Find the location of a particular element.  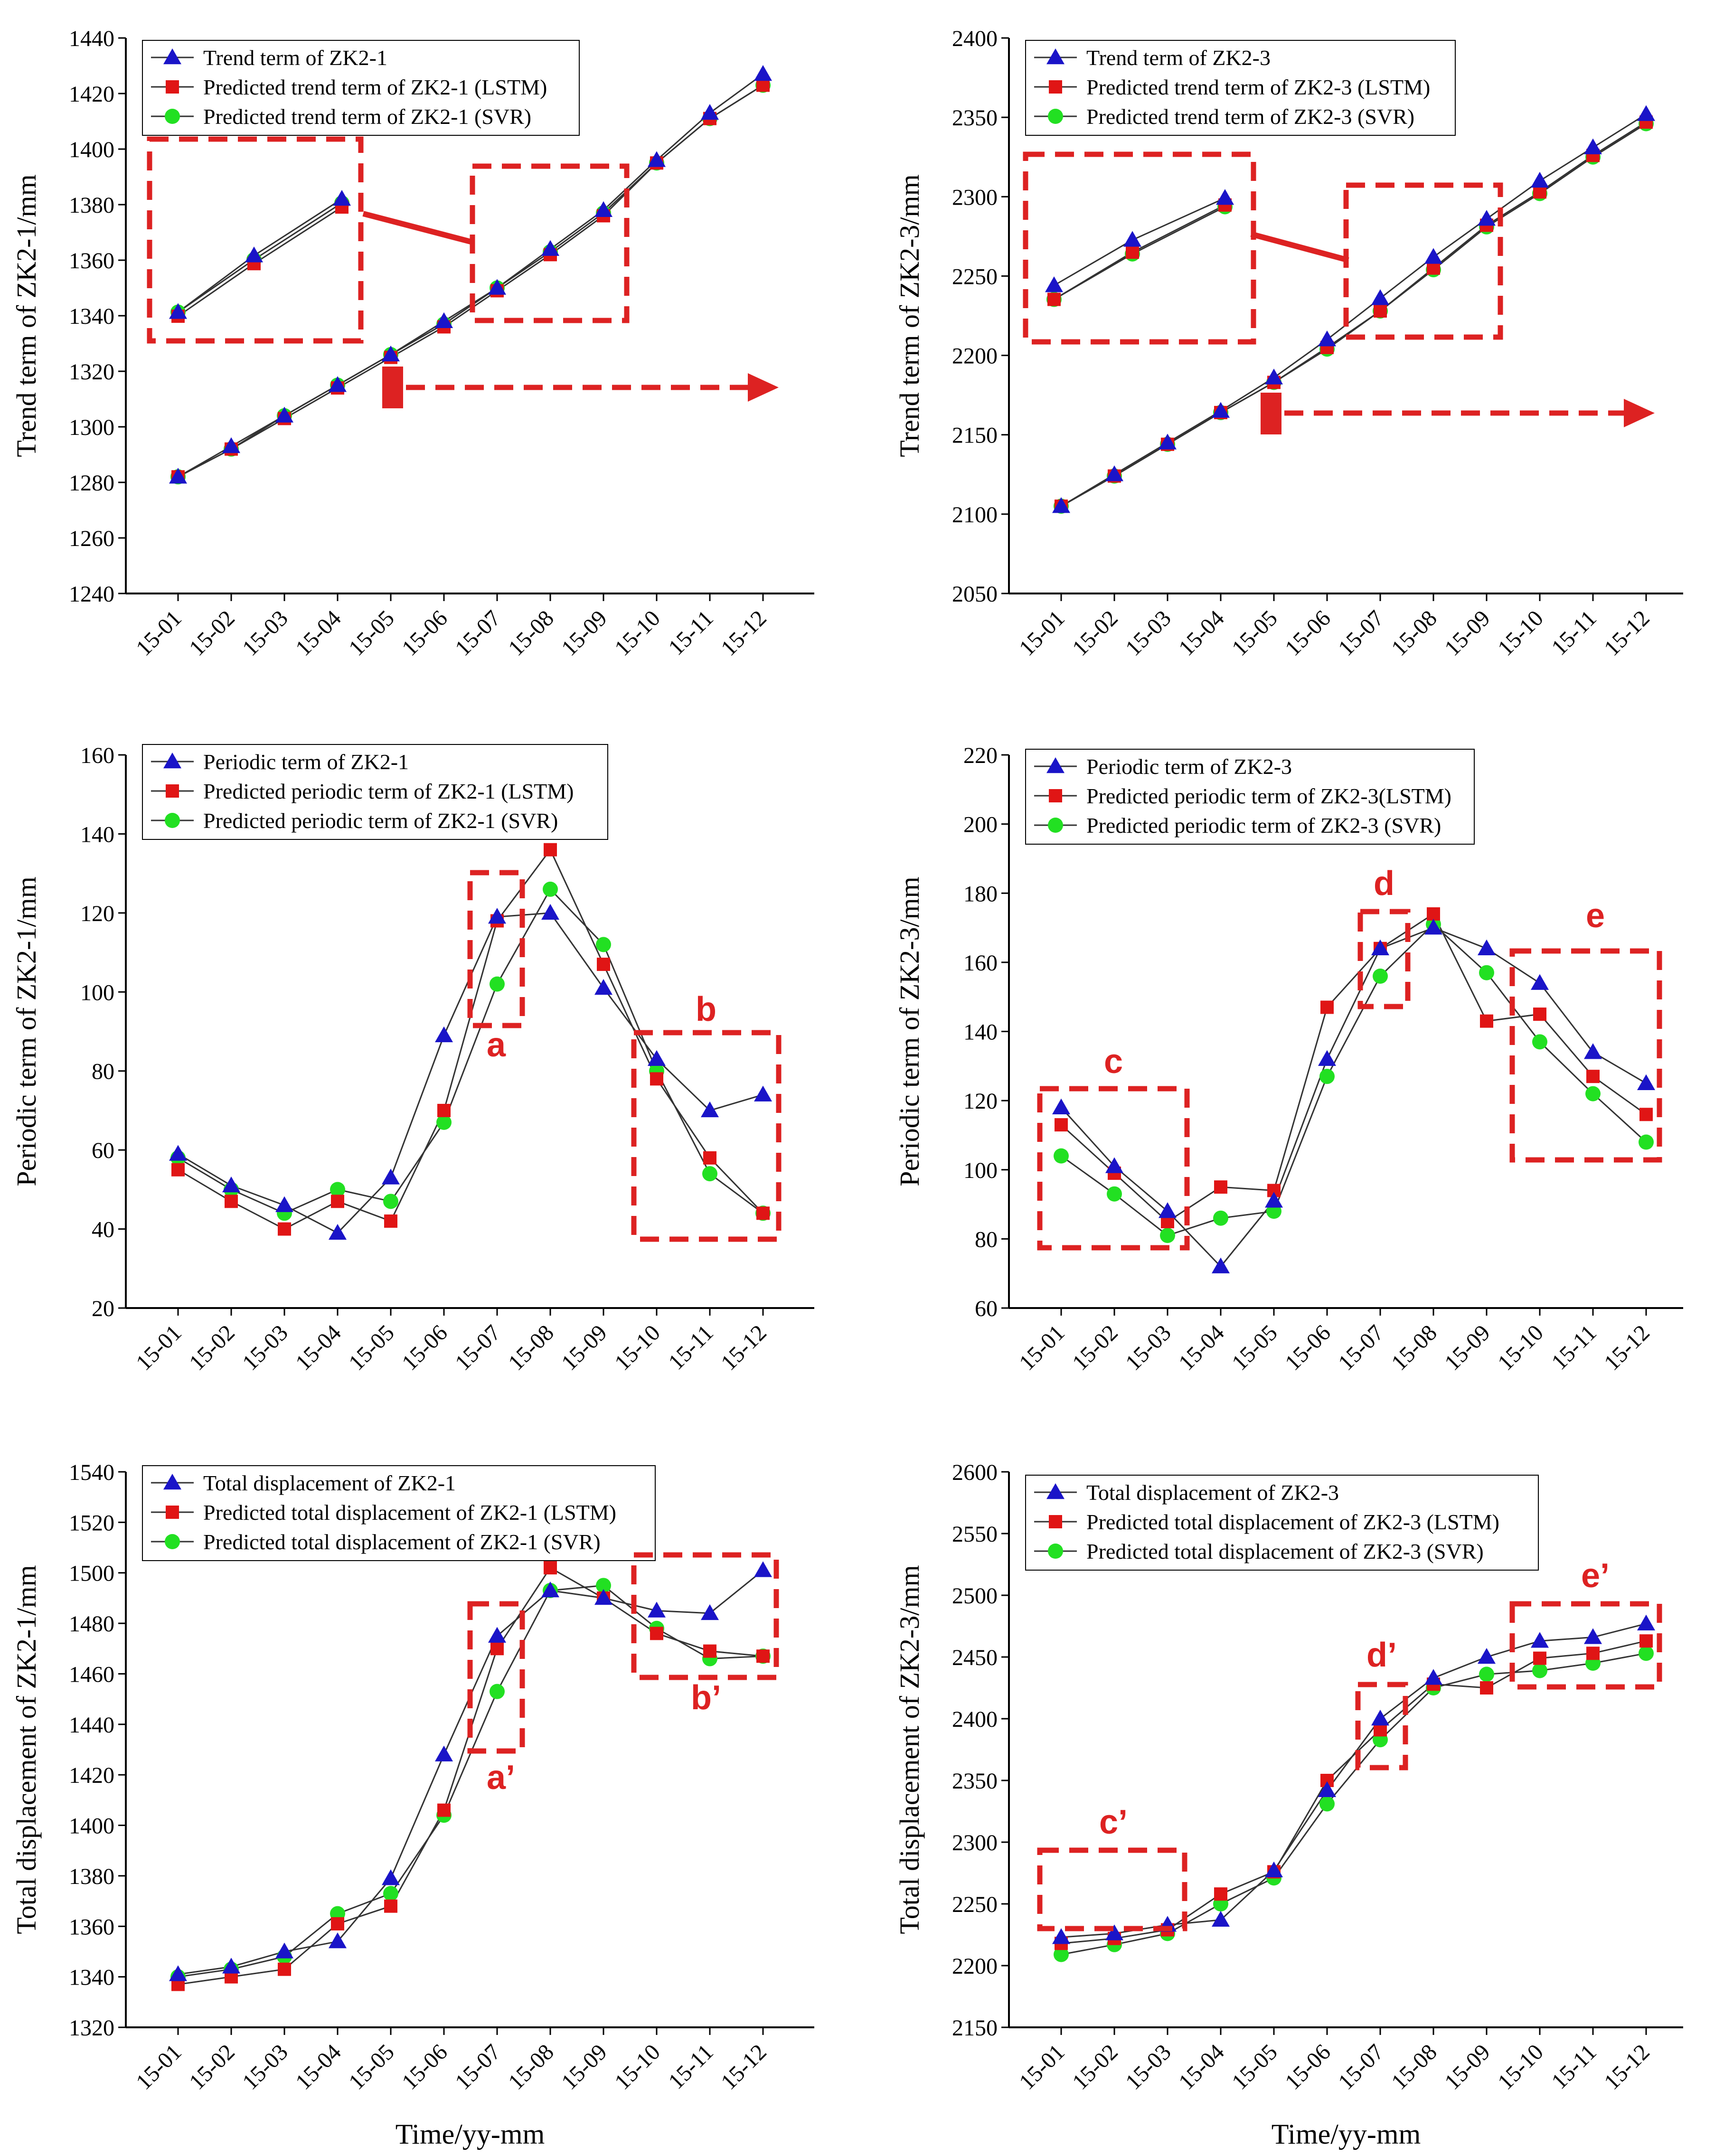

series-line-square is located at coordinates (1354, 314).